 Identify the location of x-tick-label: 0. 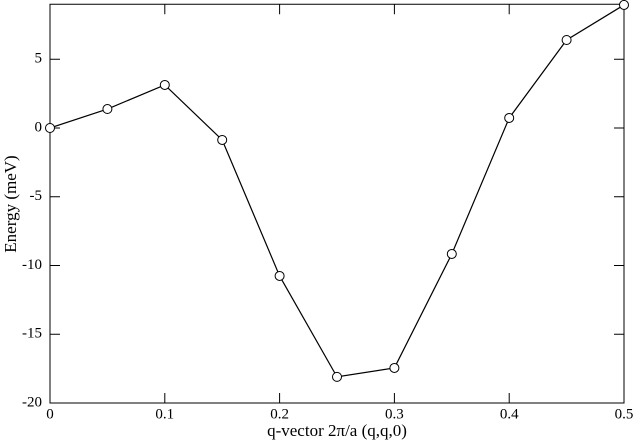
(50, 414).